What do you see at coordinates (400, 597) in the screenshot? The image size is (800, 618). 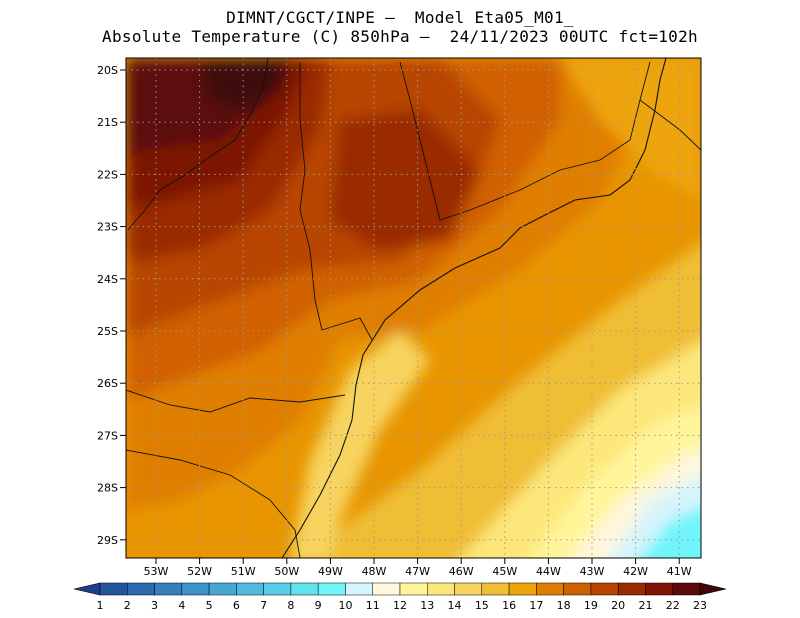 I see `colorbar: 1 2 3 4 5 6 7 8 9 10 11 12 13 14 15 16 17 18 19 20 21 22 23` at bounding box center [400, 597].